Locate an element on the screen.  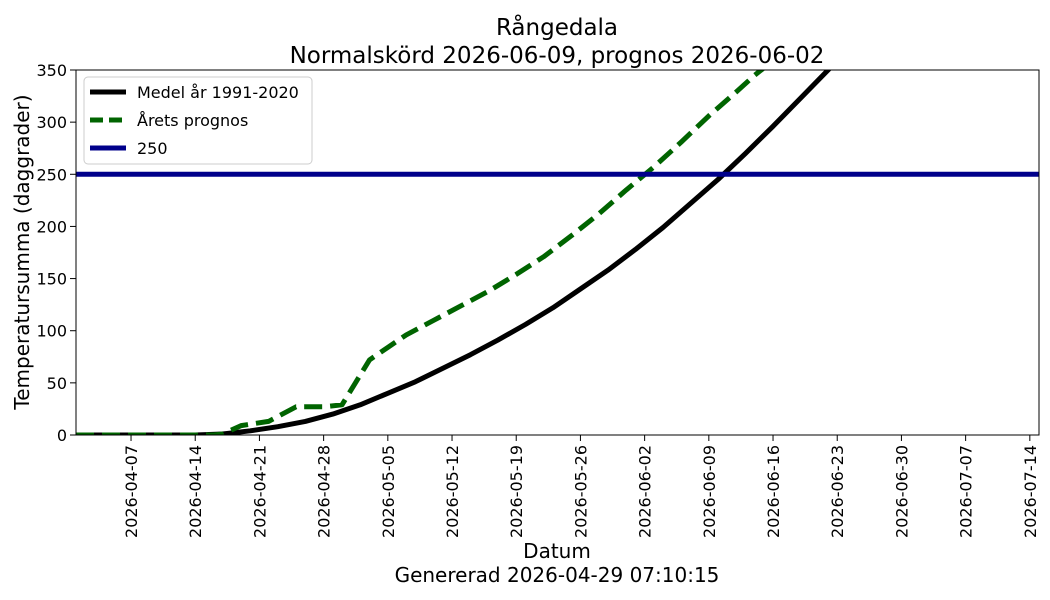
x-tick-label: 2026-07-07 is located at coordinates (966, 491).